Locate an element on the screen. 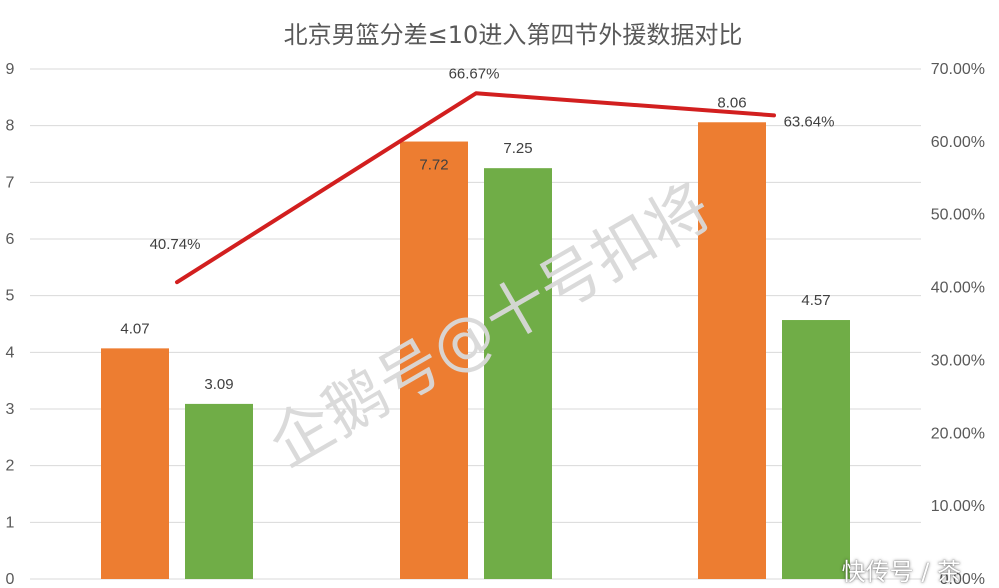  right-tick-label: 60.00% is located at coordinates (958, 142).